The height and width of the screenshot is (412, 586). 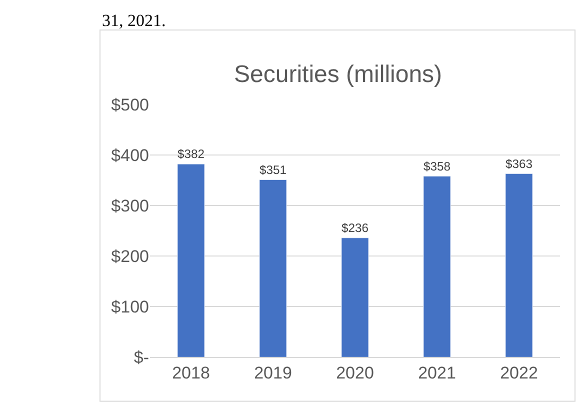 What do you see at coordinates (130, 206) in the screenshot?
I see `y-tick-label: $300` at bounding box center [130, 206].